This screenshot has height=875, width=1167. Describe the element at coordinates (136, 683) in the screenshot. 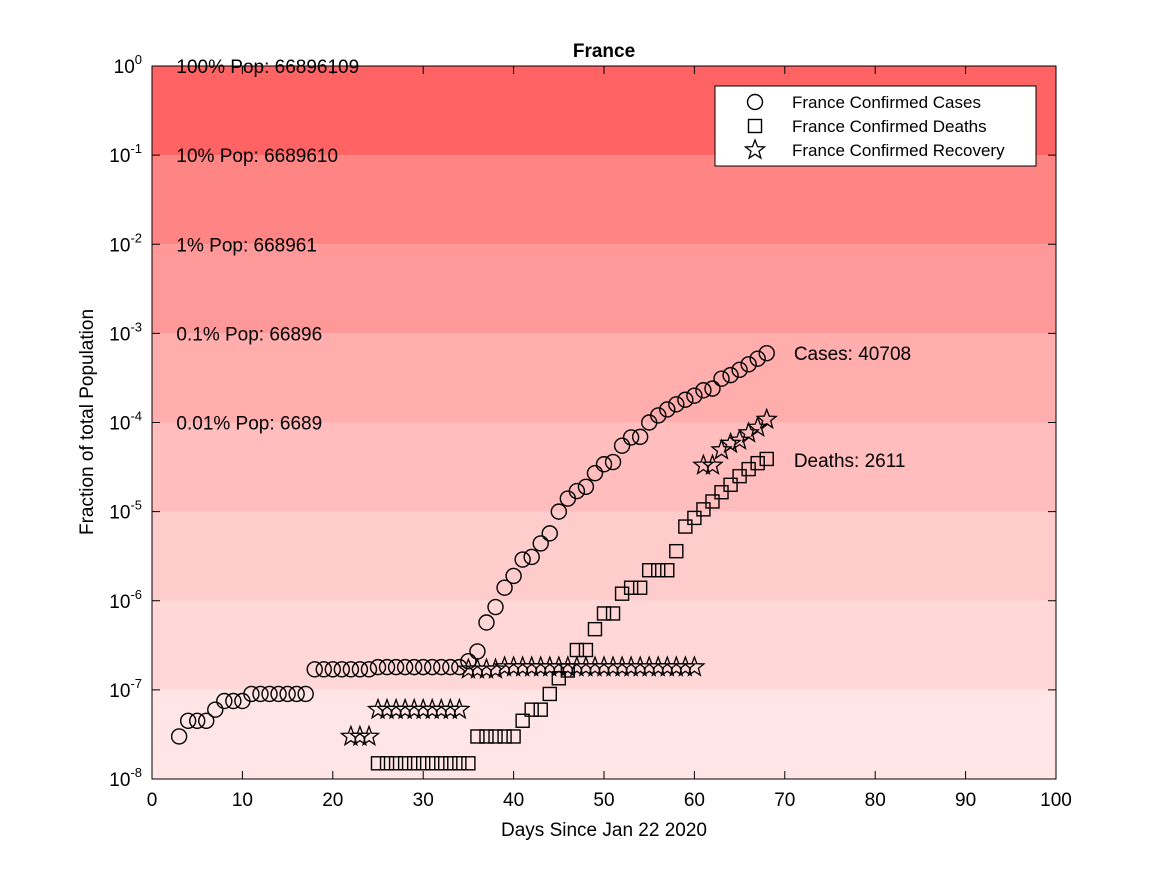

I see `y-tick-exponent: -7` at that location.